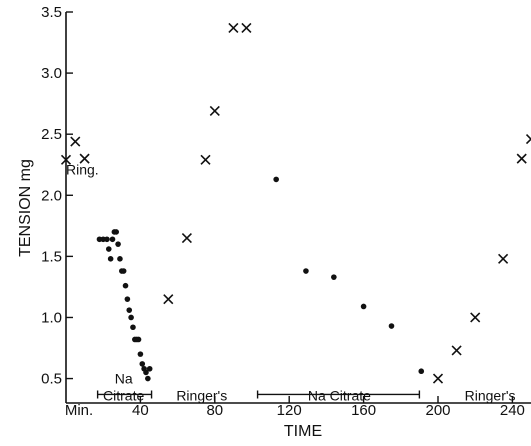  I want to click on x-tick-label: 240, so click(512, 410).